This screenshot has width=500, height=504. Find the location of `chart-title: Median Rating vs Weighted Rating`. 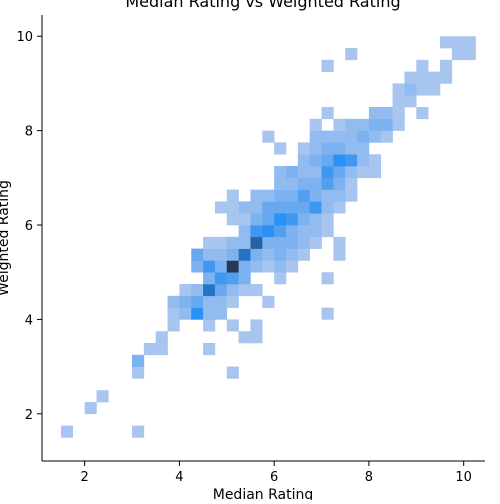

chart-title: Median Rating vs Weighted Rating is located at coordinates (262, 5).